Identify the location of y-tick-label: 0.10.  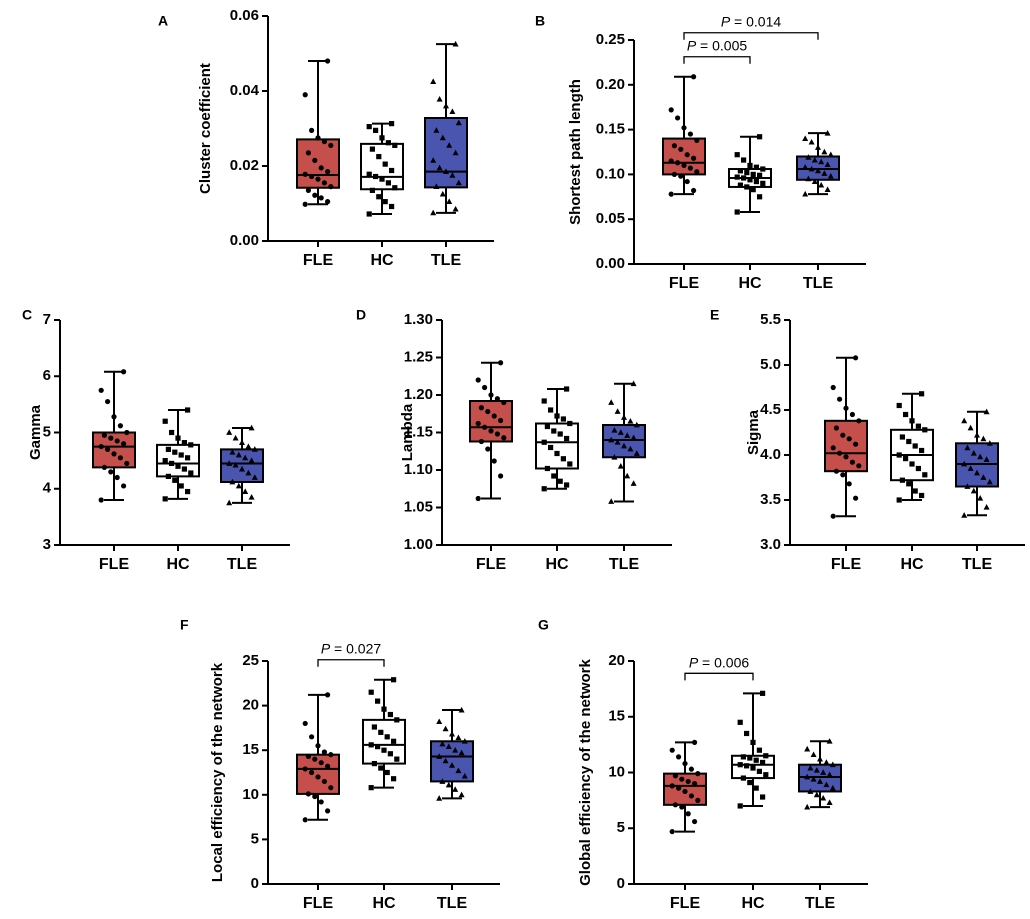
(610, 173).